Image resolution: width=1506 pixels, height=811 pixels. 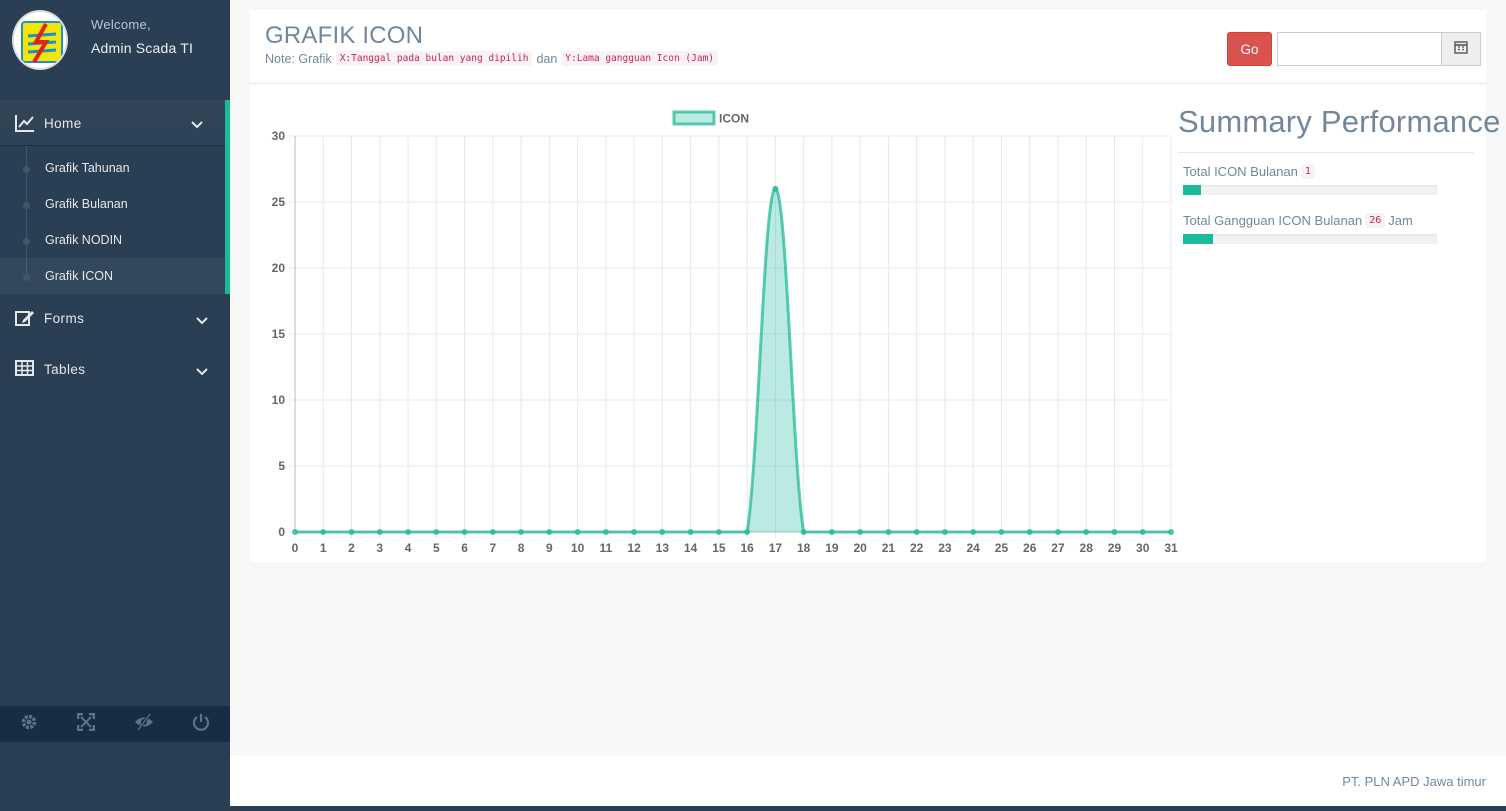 What do you see at coordinates (408, 547) in the screenshot?
I see `x-tick-label: 4` at bounding box center [408, 547].